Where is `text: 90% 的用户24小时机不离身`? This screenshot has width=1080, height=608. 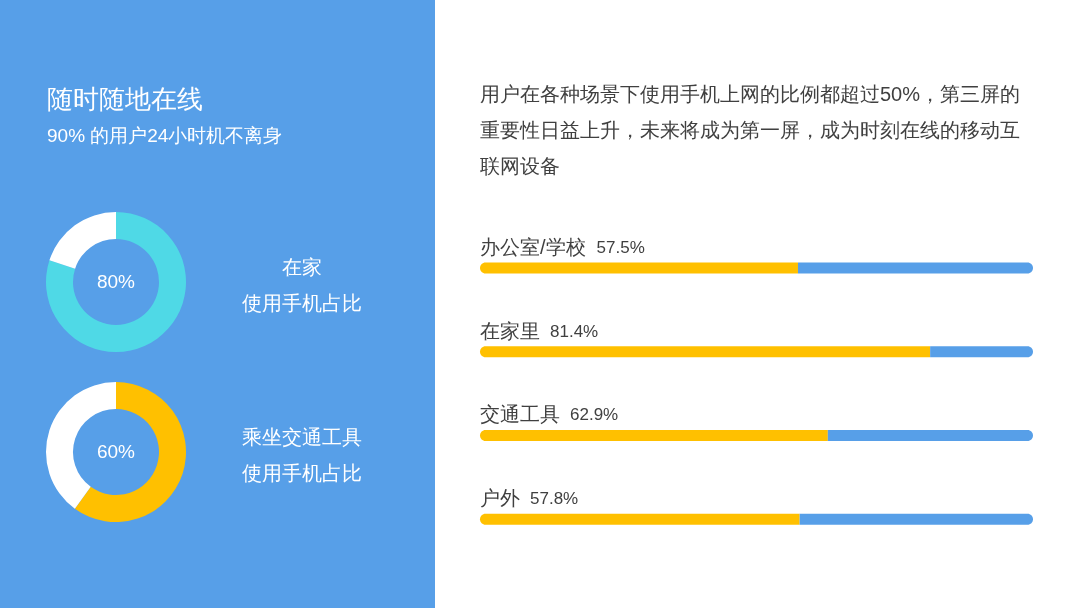 text: 90% 的用户24小时机不离身 is located at coordinates (165, 135).